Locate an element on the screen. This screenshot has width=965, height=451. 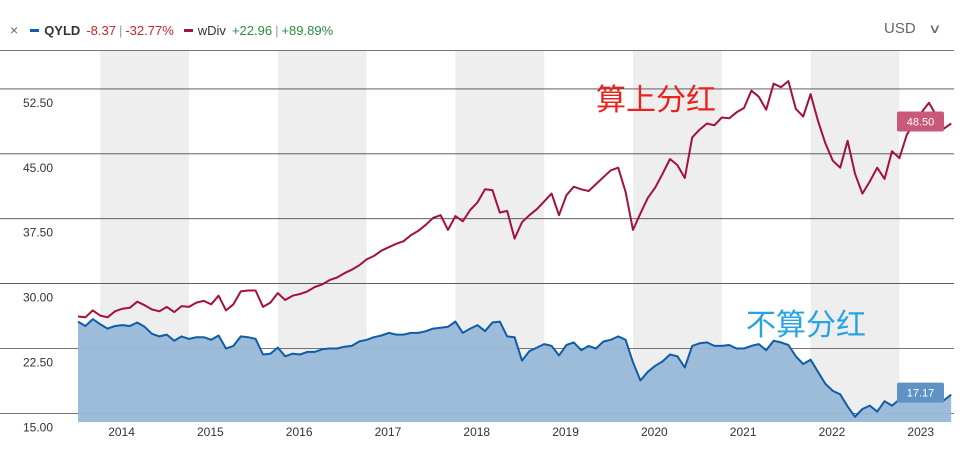
wdiv-end-label: 48.50 is located at coordinates (921, 123).